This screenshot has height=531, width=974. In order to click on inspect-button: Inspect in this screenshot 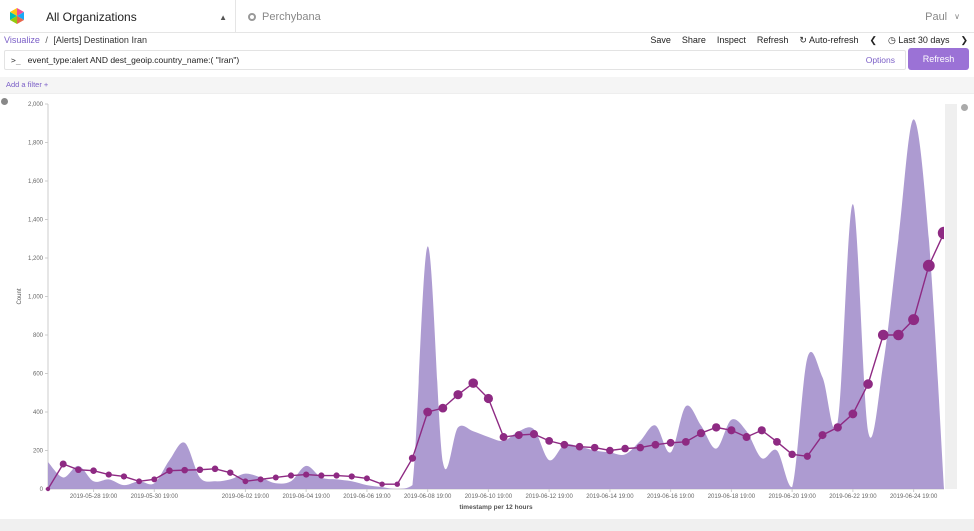, I will do `click(731, 40)`.